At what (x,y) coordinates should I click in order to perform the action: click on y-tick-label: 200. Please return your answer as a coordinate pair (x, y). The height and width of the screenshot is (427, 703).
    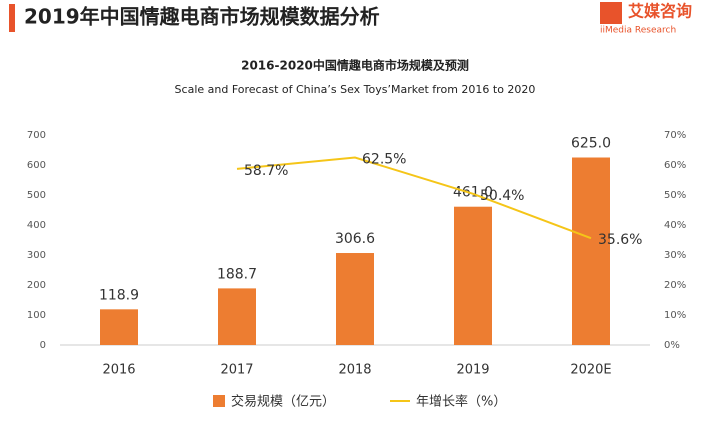
    Looking at the image, I should click on (36, 285).